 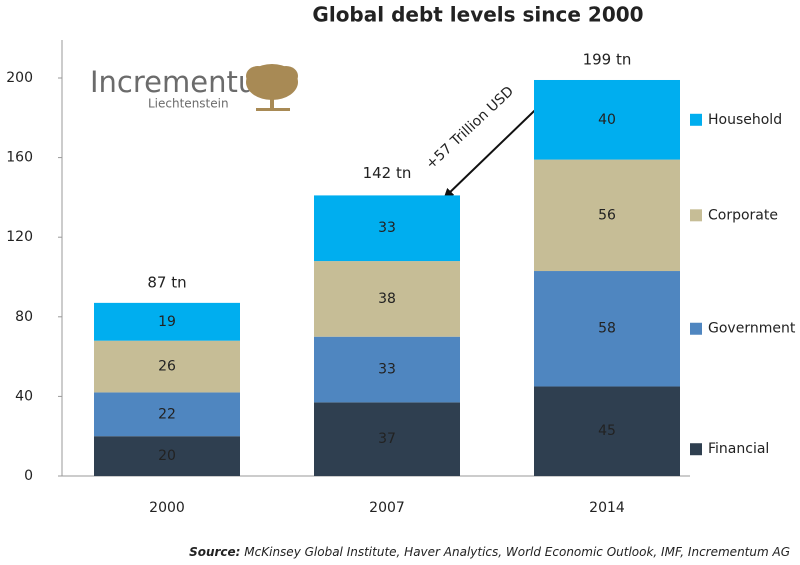 I want to click on x-tick-label: 2014, so click(x=607, y=508).